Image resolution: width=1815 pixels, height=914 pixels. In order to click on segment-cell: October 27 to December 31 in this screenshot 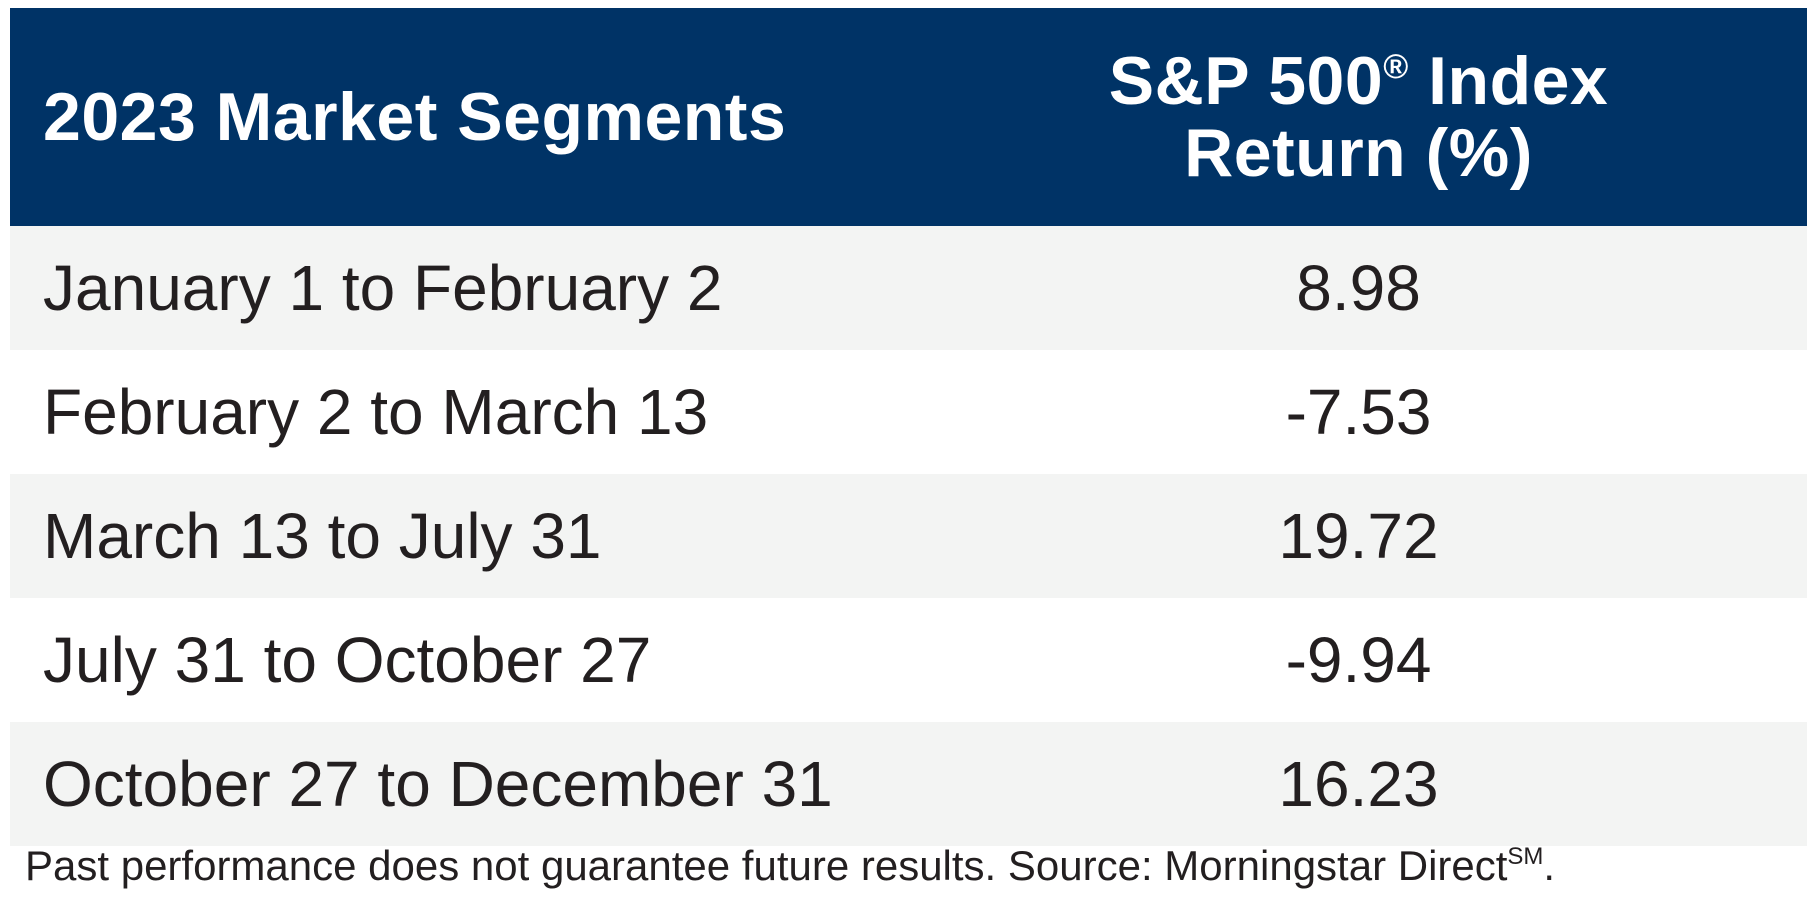, I will do `click(438, 784)`.